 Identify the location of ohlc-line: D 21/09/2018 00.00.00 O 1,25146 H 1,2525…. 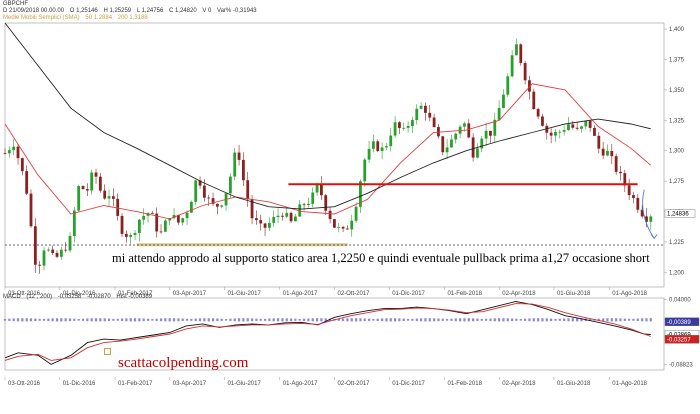
(132, 11).